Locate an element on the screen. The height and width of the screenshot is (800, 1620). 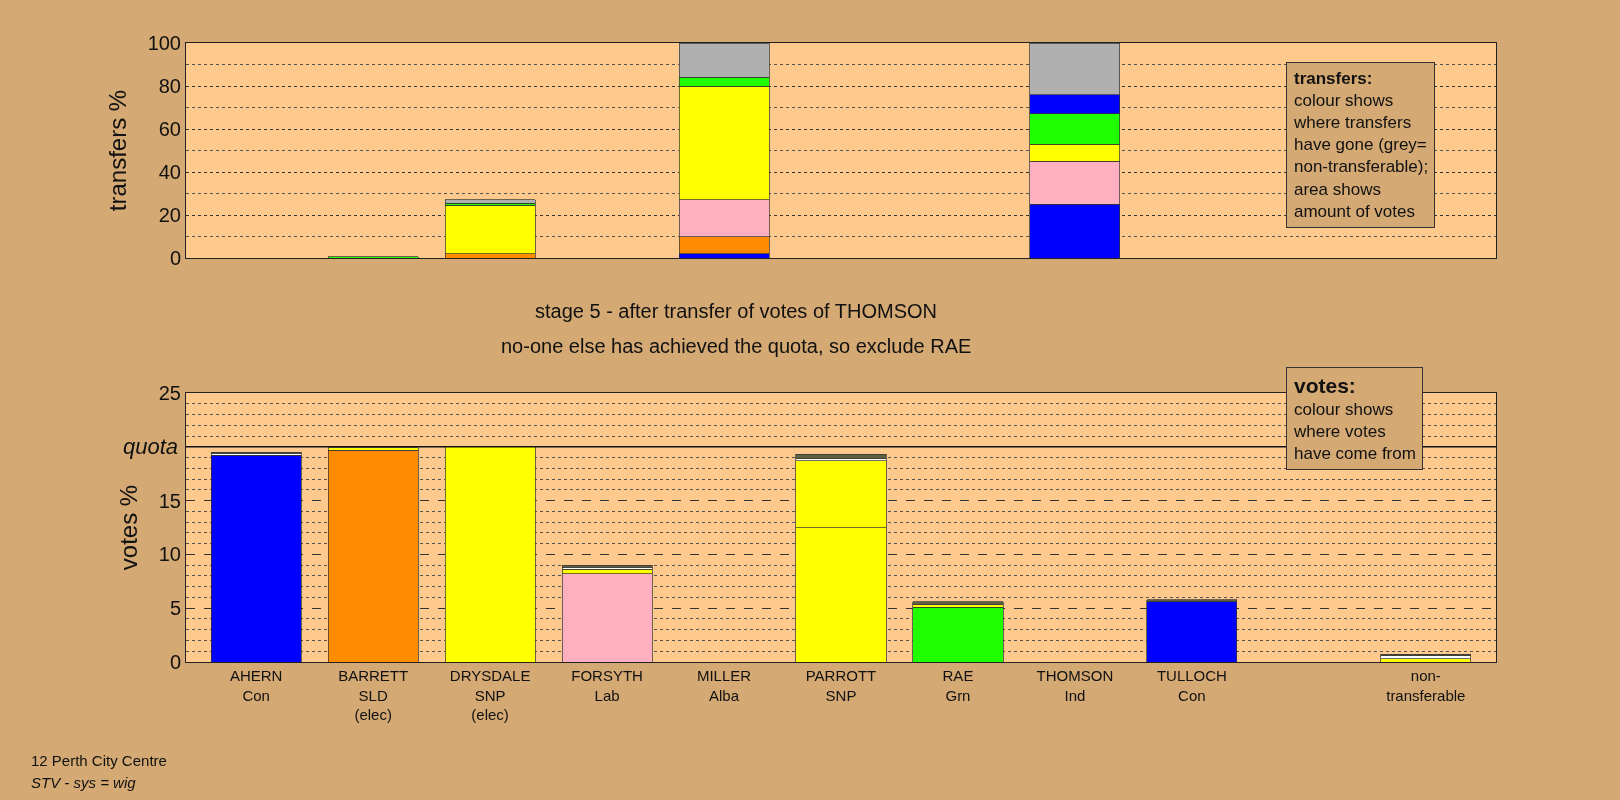
chart-subtitle: no-one else has achieved the quota, so exclude RAE is located at coordinates (736, 346).